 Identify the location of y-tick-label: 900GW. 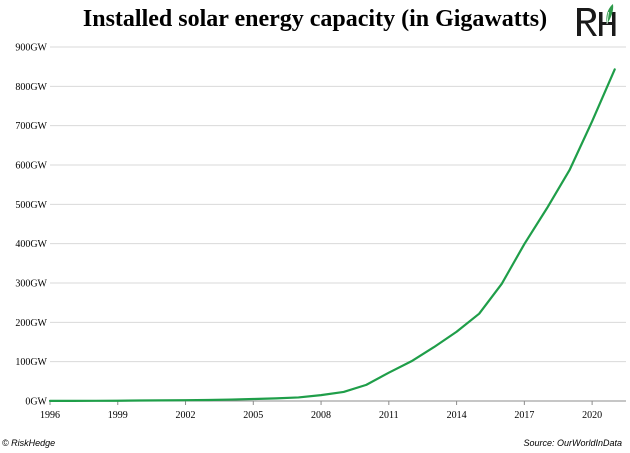
(31, 48).